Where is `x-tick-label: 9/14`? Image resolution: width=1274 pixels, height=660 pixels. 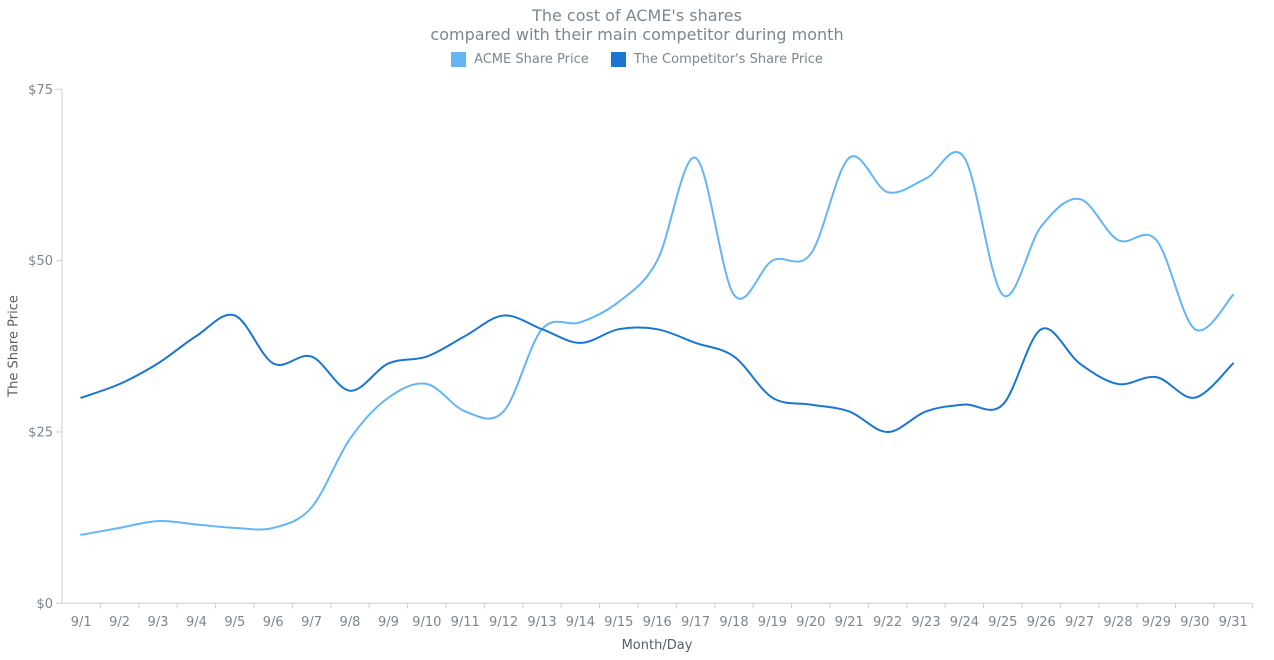 x-tick-label: 9/14 is located at coordinates (580, 622).